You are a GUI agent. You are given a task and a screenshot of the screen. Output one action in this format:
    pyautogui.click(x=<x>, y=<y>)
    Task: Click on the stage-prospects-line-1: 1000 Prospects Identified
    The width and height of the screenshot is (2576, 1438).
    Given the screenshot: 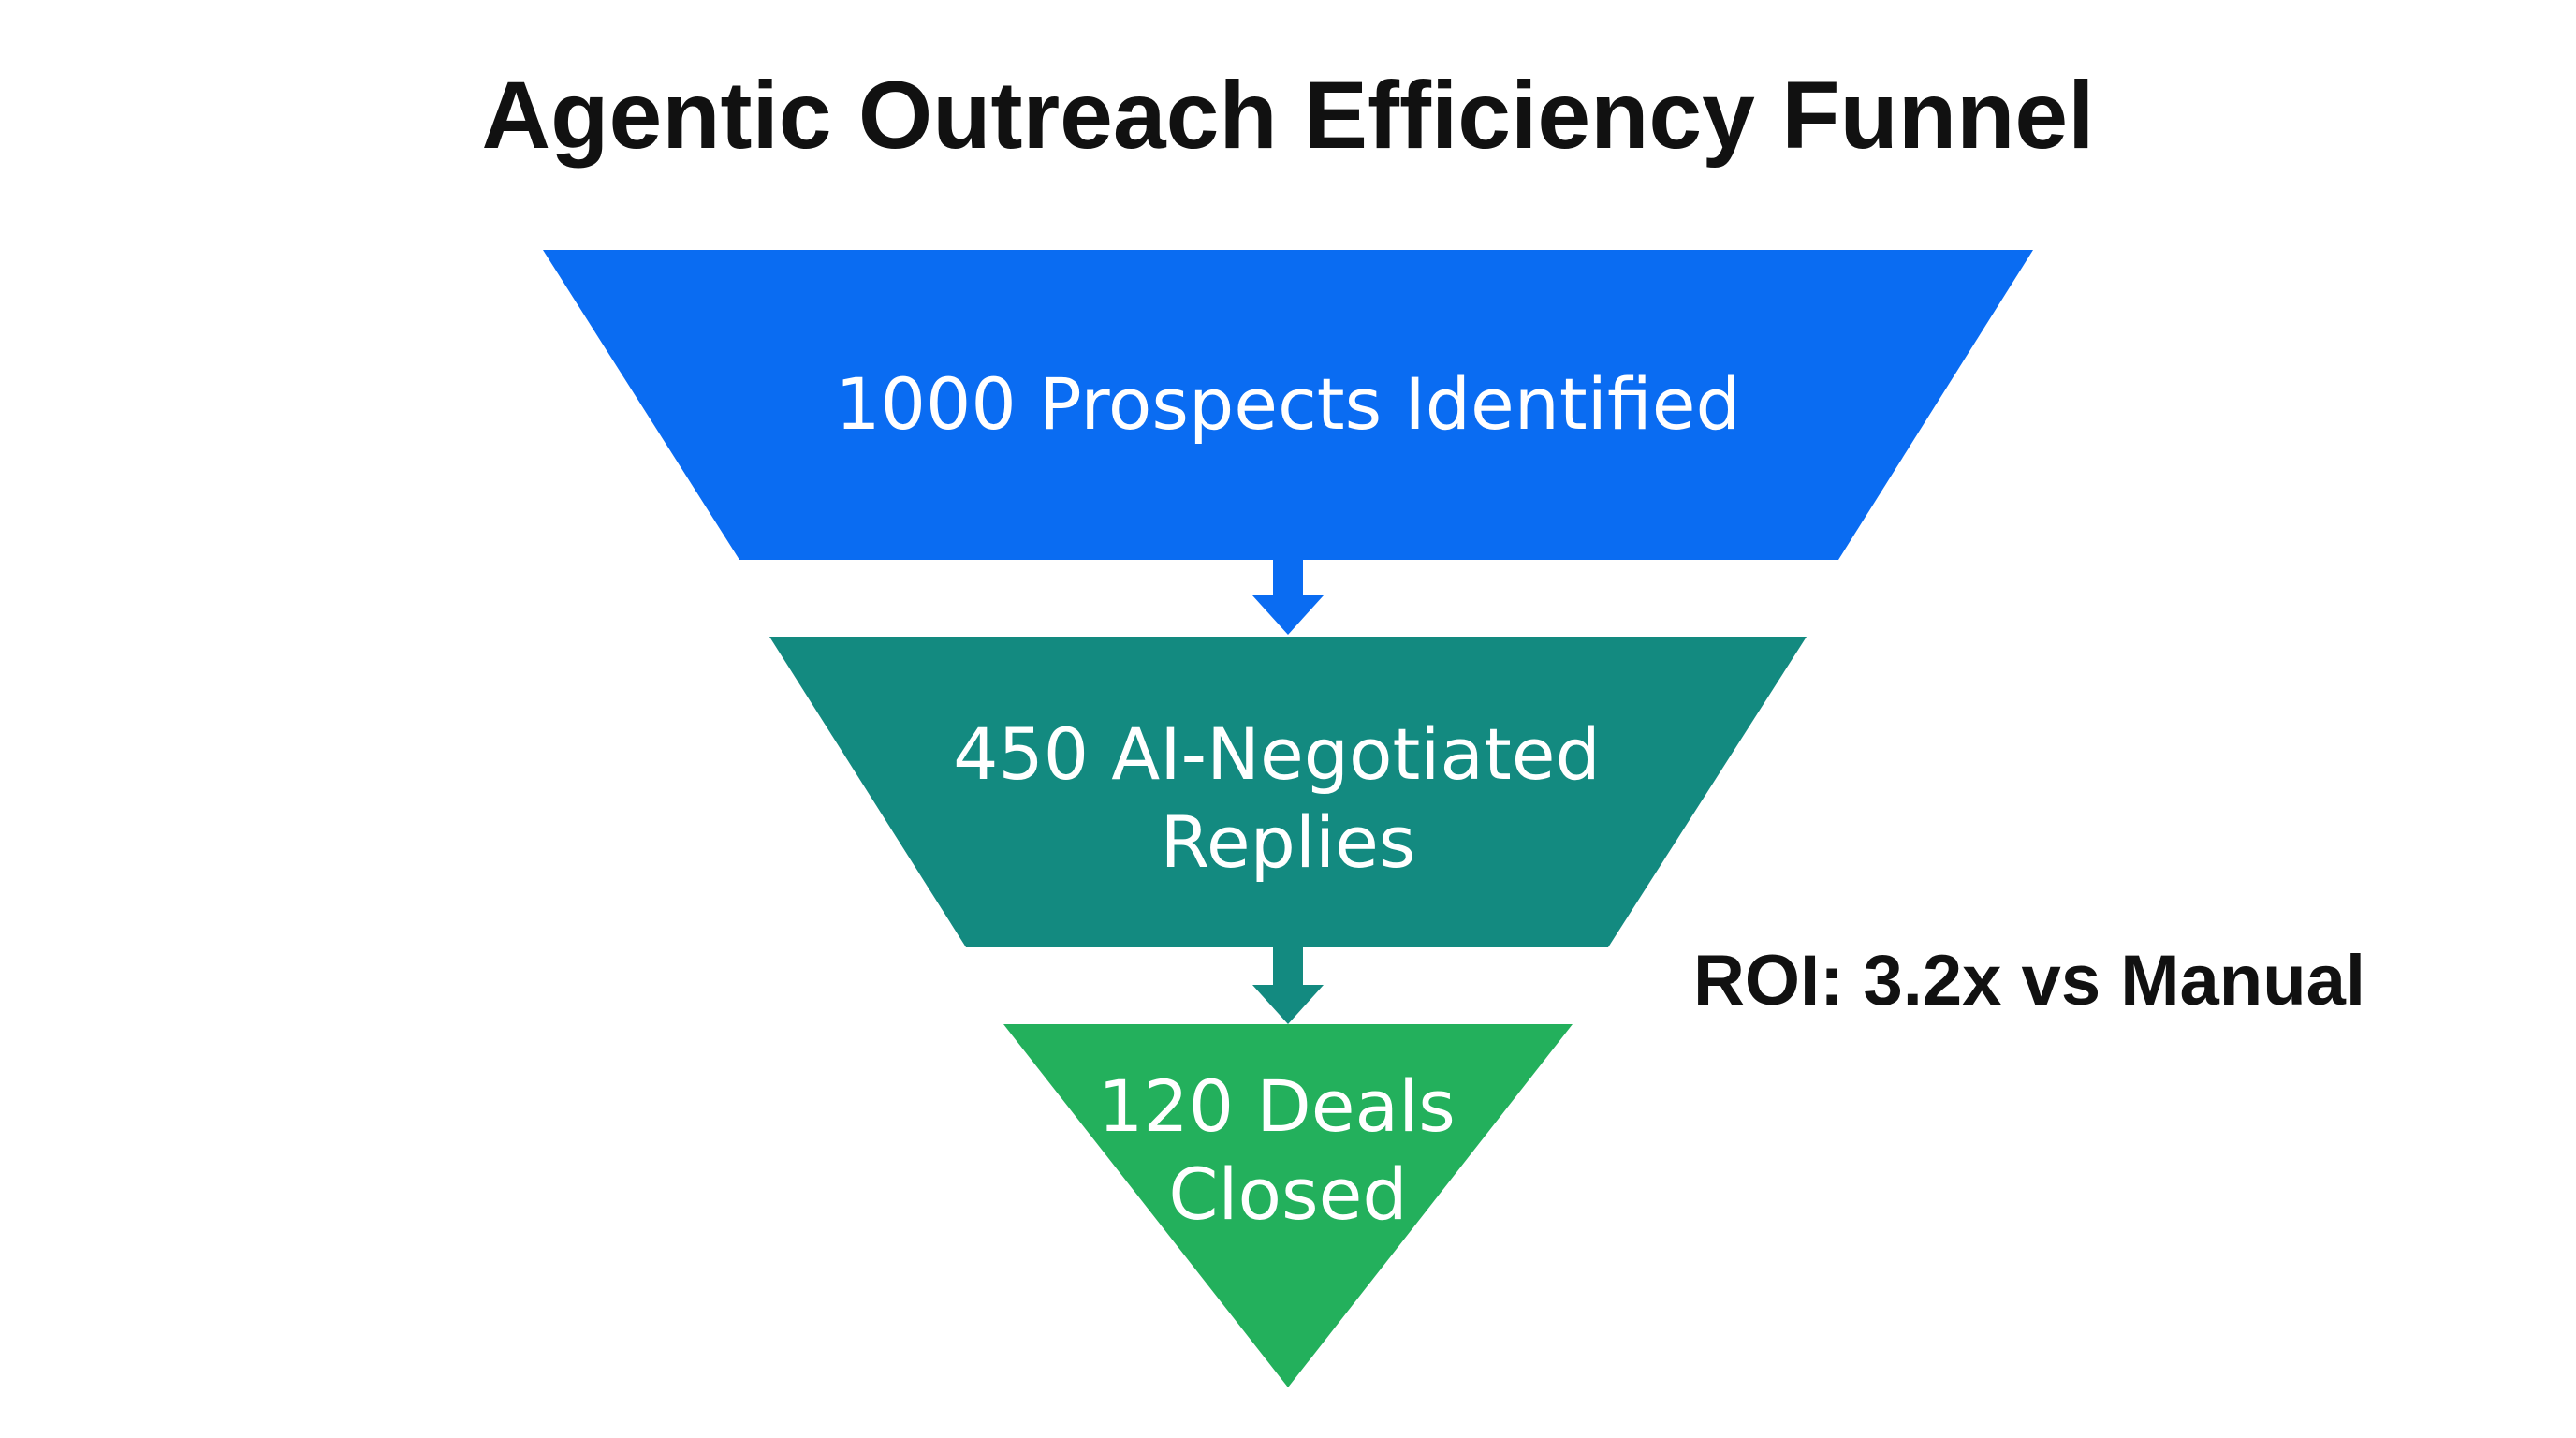 What is the action you would take?
    pyautogui.click(x=1287, y=404)
    